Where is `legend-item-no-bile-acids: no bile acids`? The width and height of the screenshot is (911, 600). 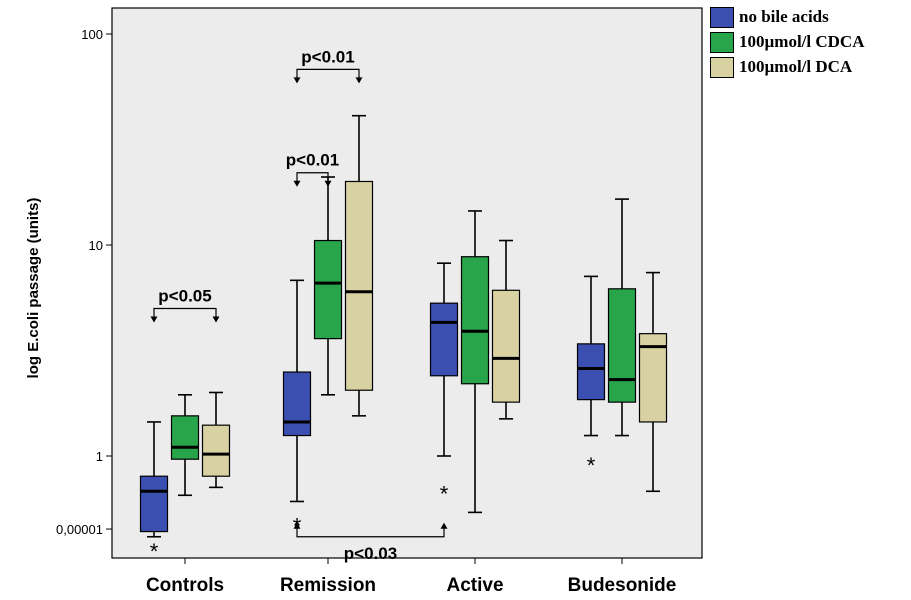 legend-item-no-bile-acids: no bile acids is located at coordinates (807, 17).